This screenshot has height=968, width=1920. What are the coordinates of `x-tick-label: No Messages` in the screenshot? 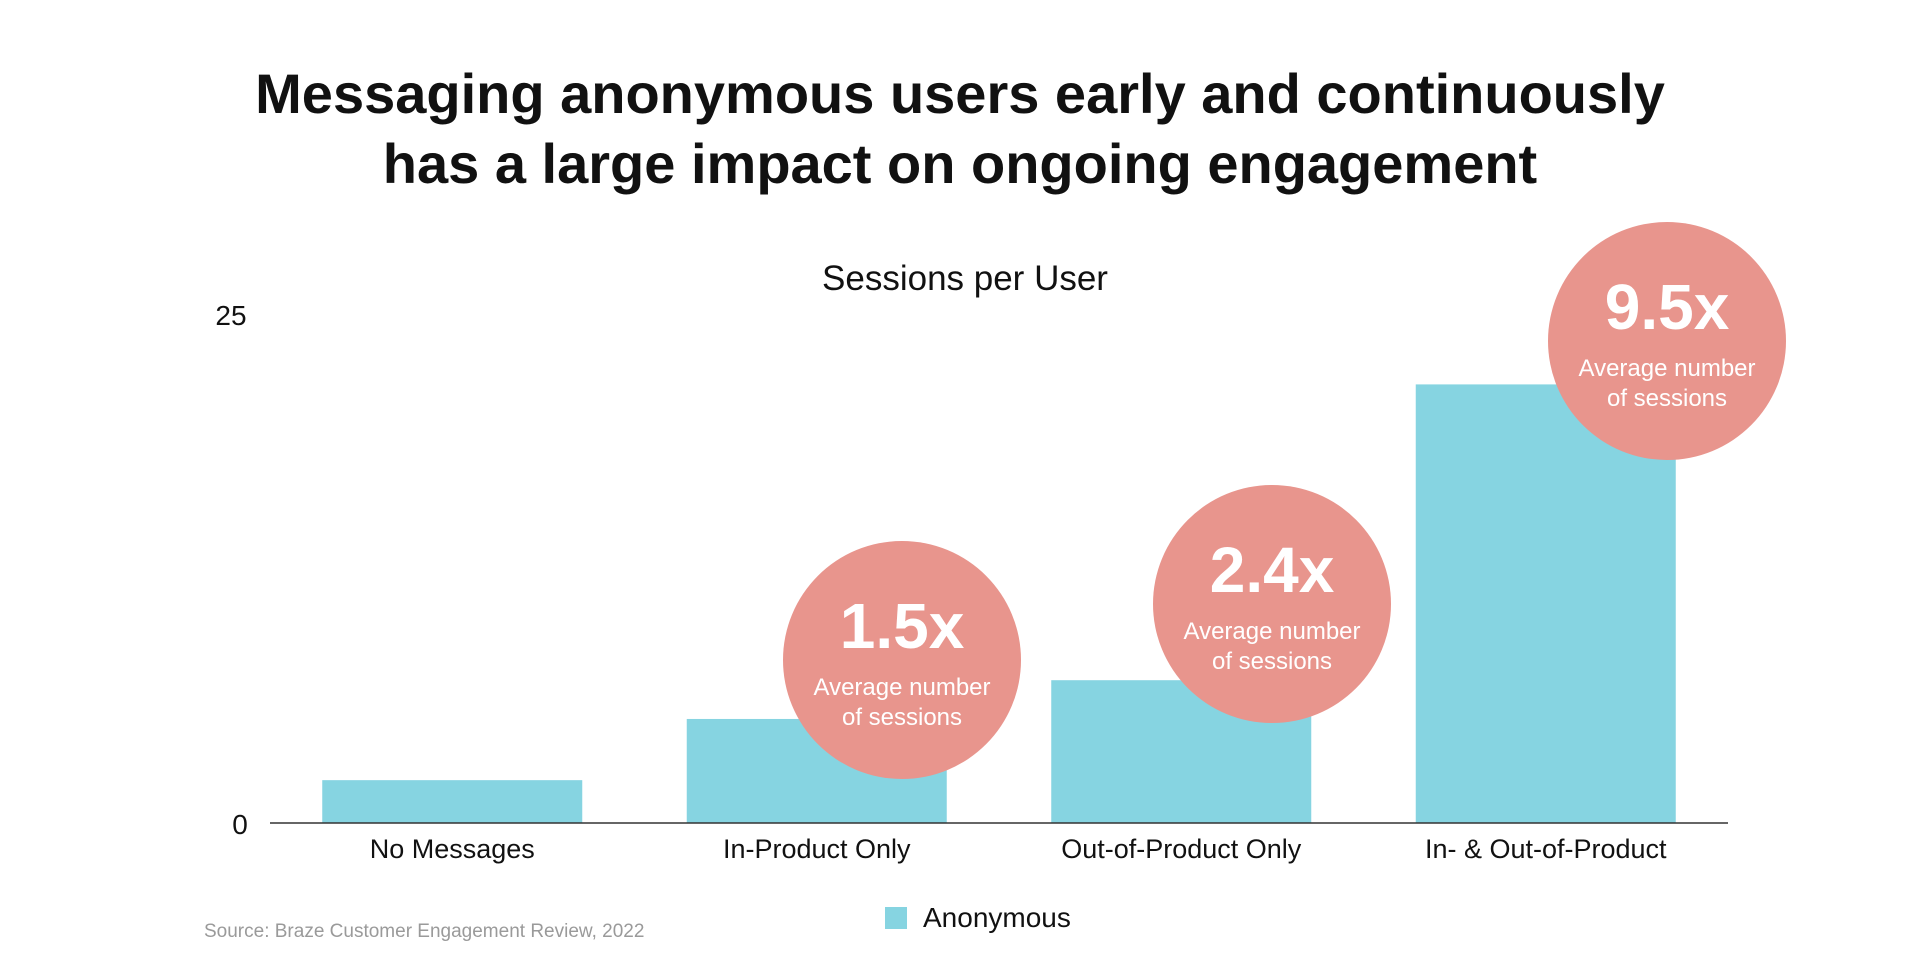 It's located at (452, 849).